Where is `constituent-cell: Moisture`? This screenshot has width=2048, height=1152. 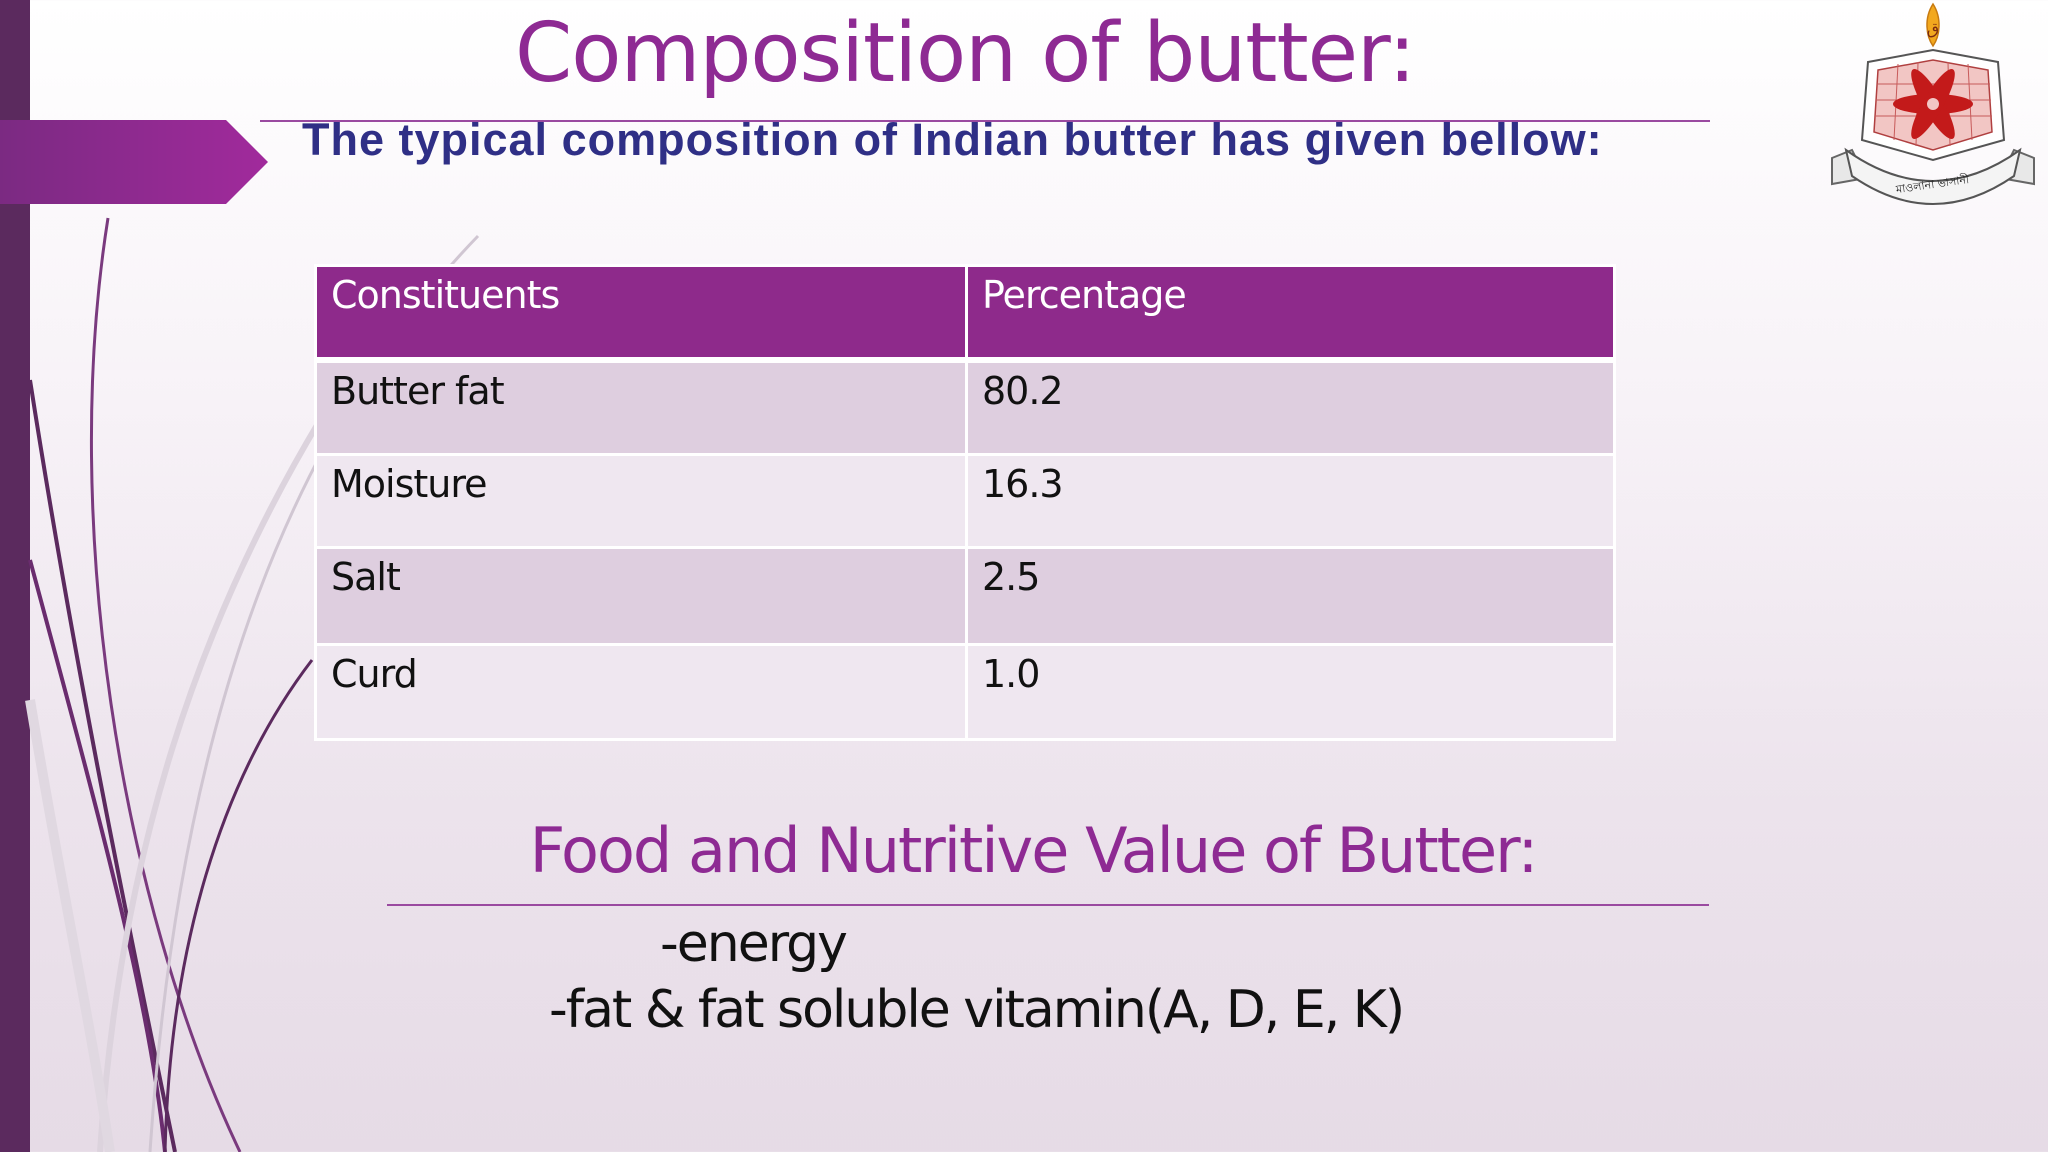 constituent-cell: Moisture is located at coordinates (641, 501).